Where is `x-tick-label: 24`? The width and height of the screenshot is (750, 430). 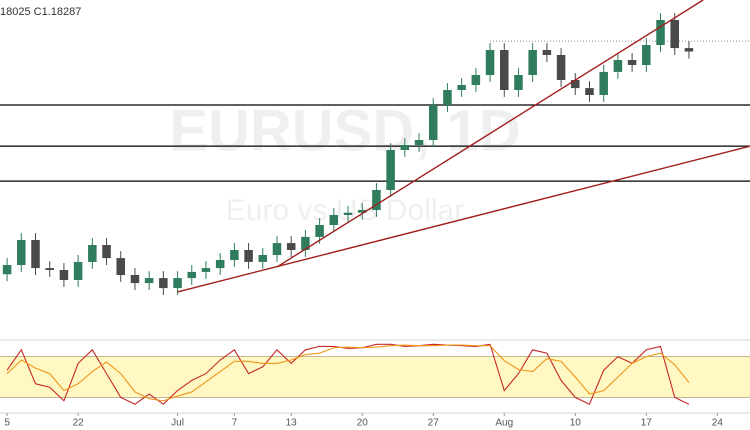 x-tick-label: 24 is located at coordinates (718, 423).